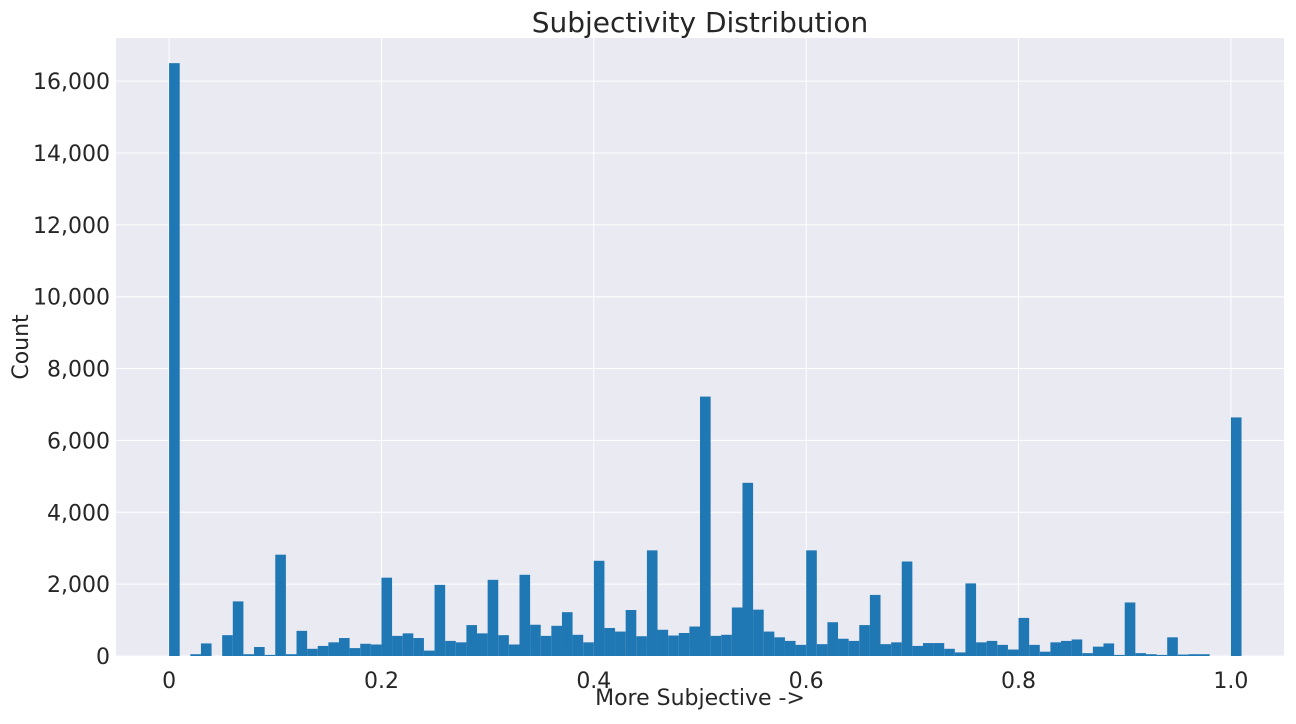 This screenshot has height=724, width=1296. What do you see at coordinates (103, 657) in the screenshot?
I see `y-tick-label: 0` at bounding box center [103, 657].